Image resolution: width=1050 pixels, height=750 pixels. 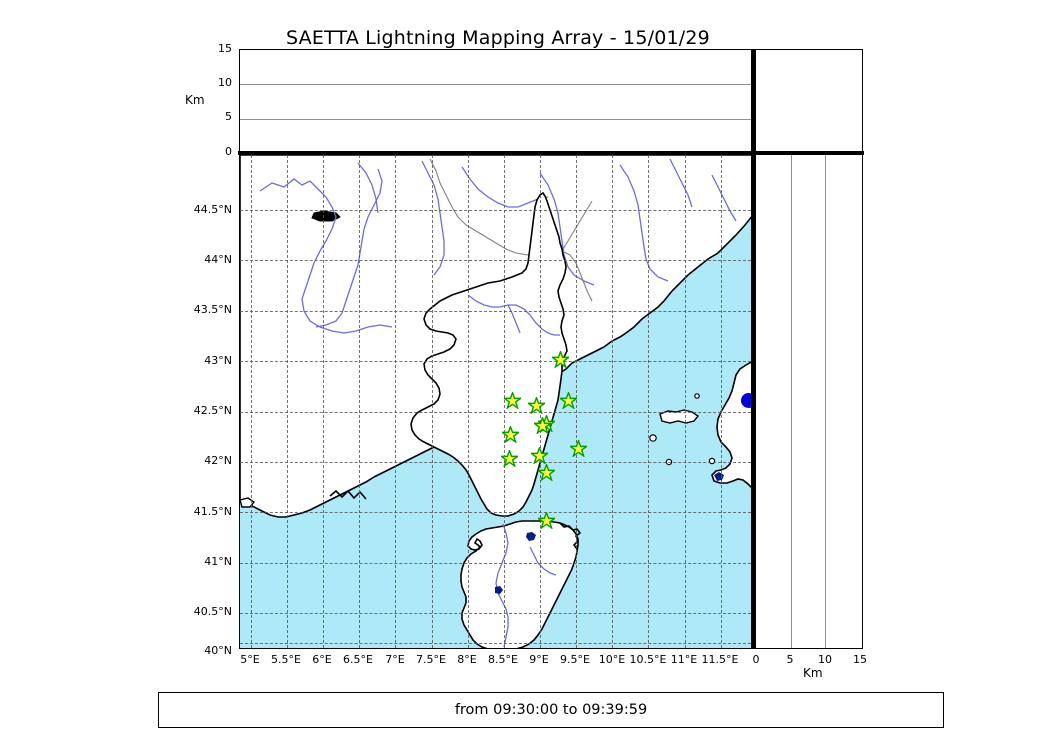 What do you see at coordinates (218, 360) in the screenshot?
I see `lat-tick-43: 43°N` at bounding box center [218, 360].